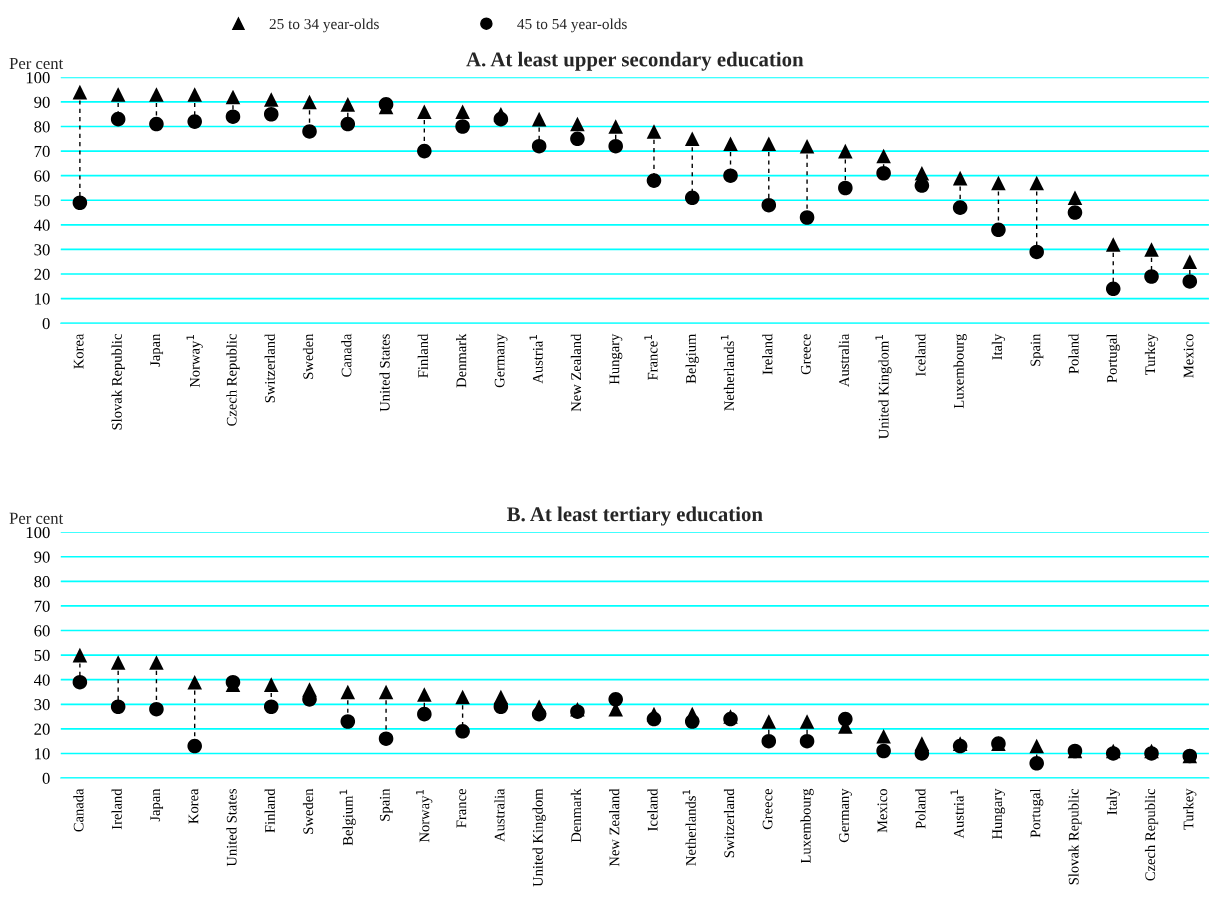 The image size is (1215, 910). I want to click on chart-title: B. At least tertiary education, so click(635, 516).